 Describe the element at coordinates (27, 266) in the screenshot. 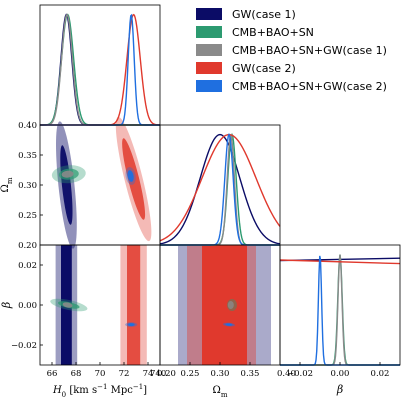

I see `ytick-beta-2: 0.02` at that location.